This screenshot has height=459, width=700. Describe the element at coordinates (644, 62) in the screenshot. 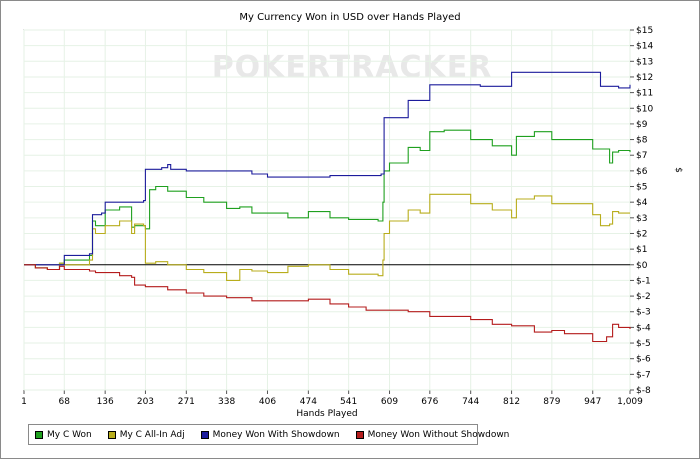

I see `y-tick-label: $13` at that location.